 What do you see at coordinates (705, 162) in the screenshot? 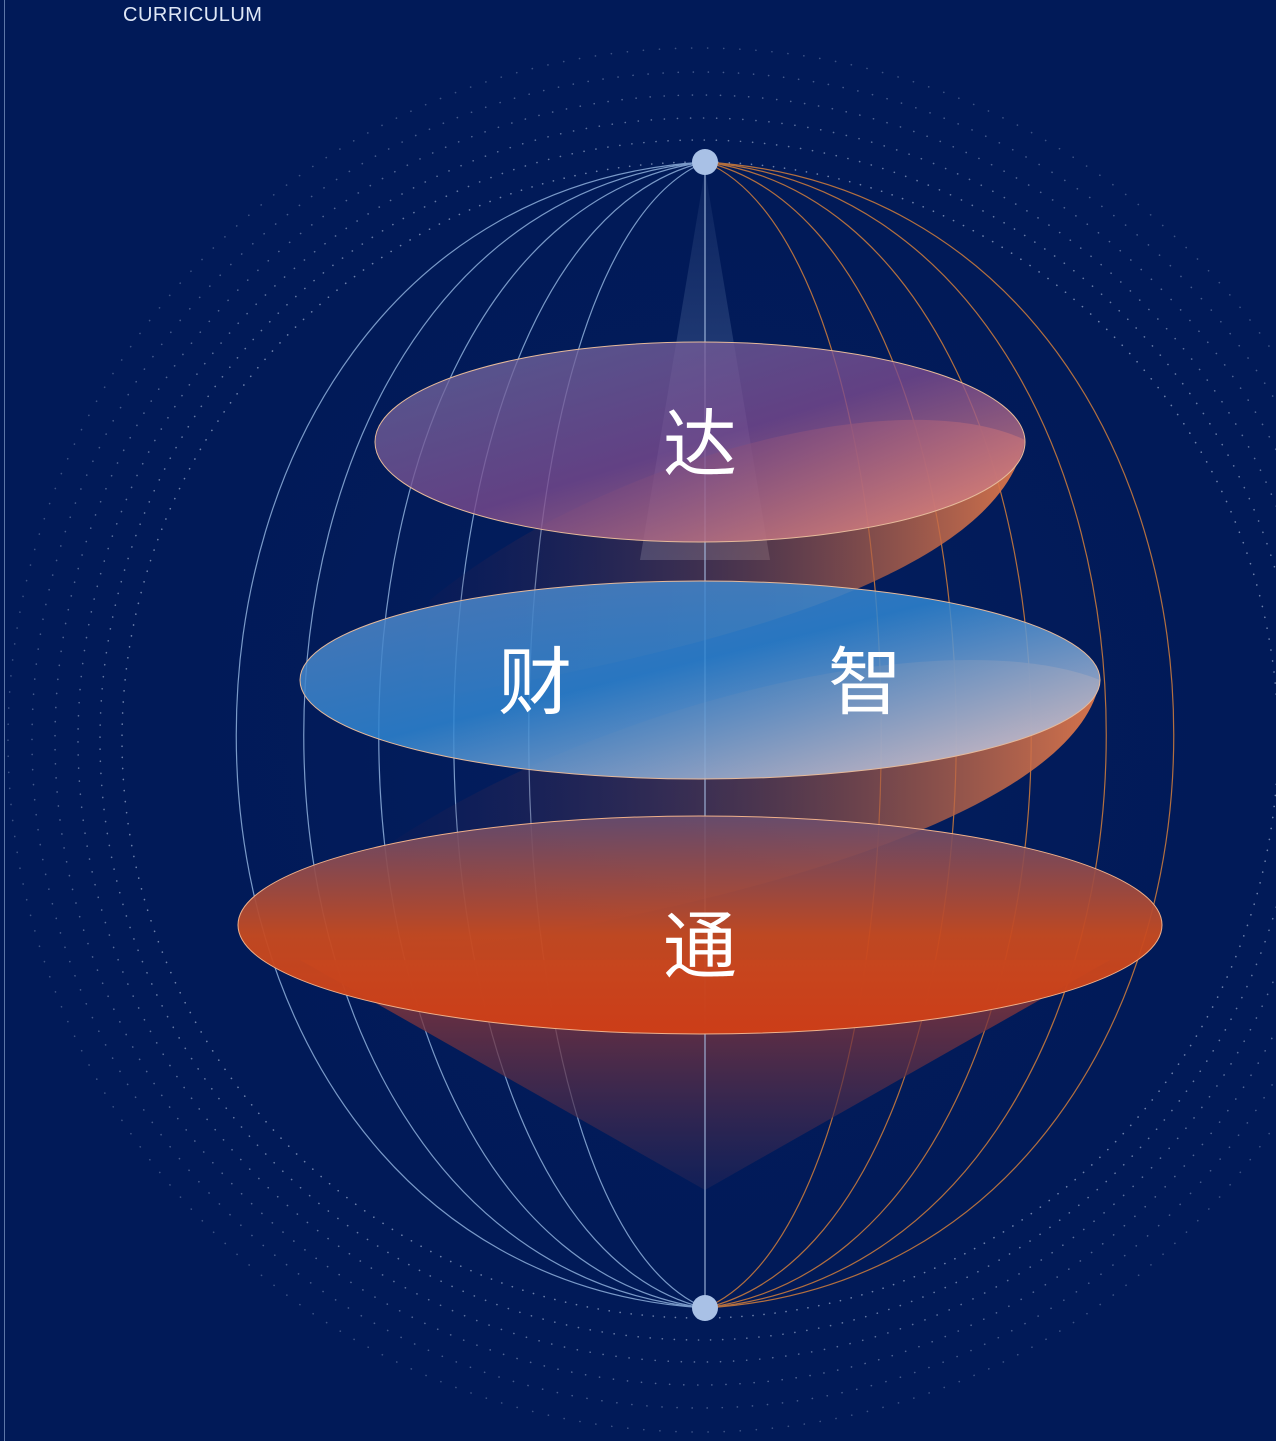
I see `top-node` at bounding box center [705, 162].